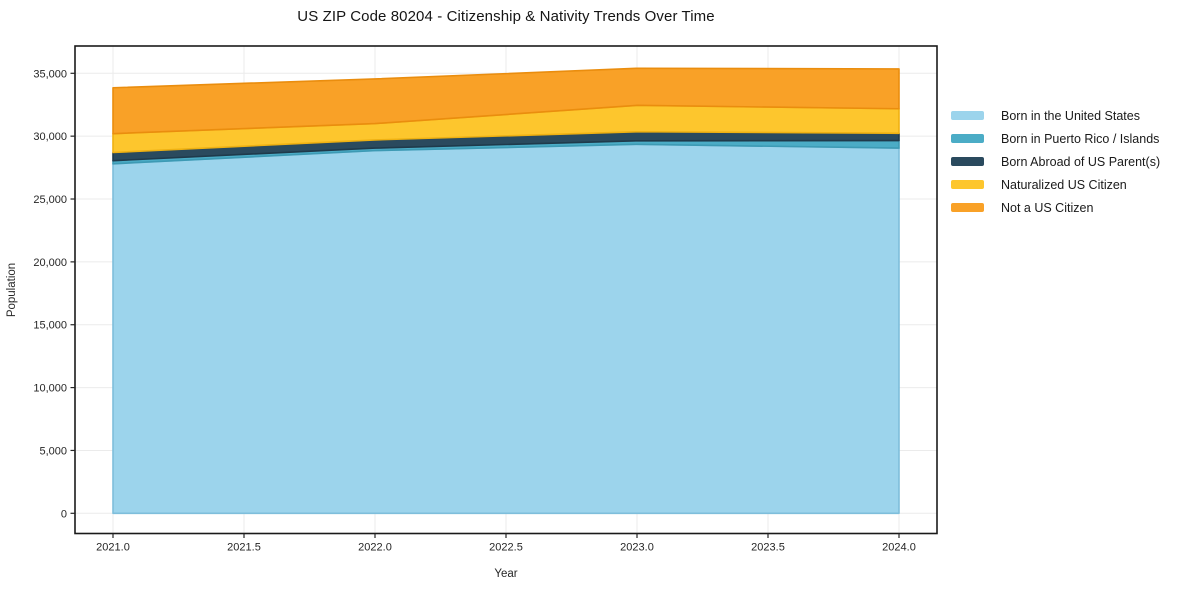 This screenshot has height=590, width=1189. What do you see at coordinates (1081, 161) in the screenshot?
I see `legend-label: Born Abroad of US Parent(s)` at bounding box center [1081, 161].